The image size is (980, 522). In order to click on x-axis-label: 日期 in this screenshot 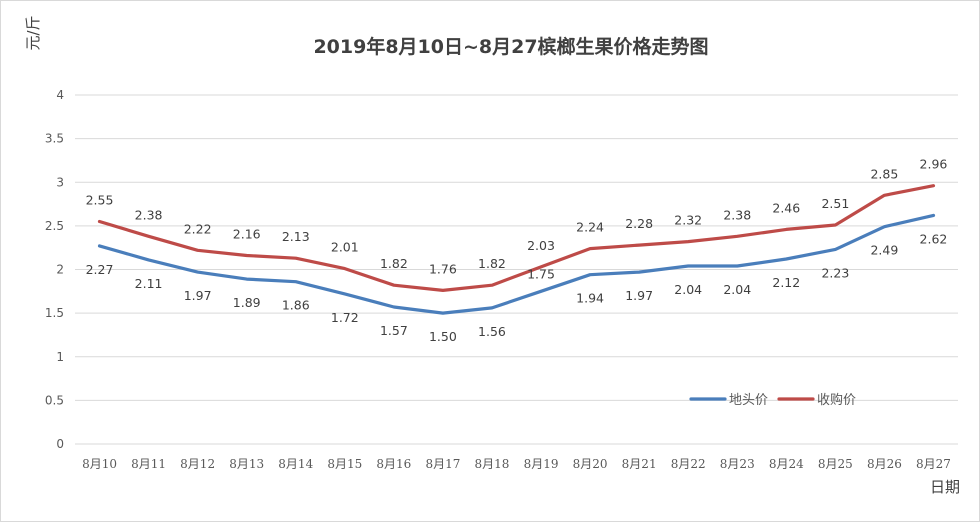, I will do `click(945, 487)`.